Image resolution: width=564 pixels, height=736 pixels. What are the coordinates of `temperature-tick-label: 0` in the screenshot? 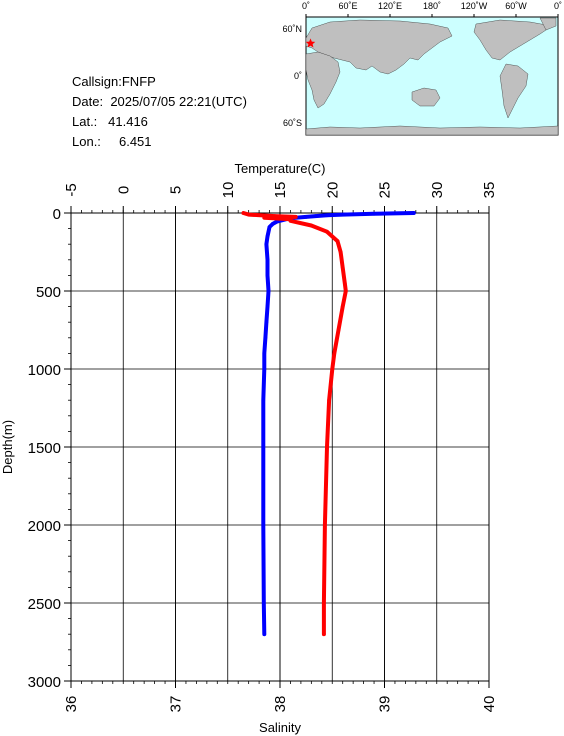 It's located at (123, 190).